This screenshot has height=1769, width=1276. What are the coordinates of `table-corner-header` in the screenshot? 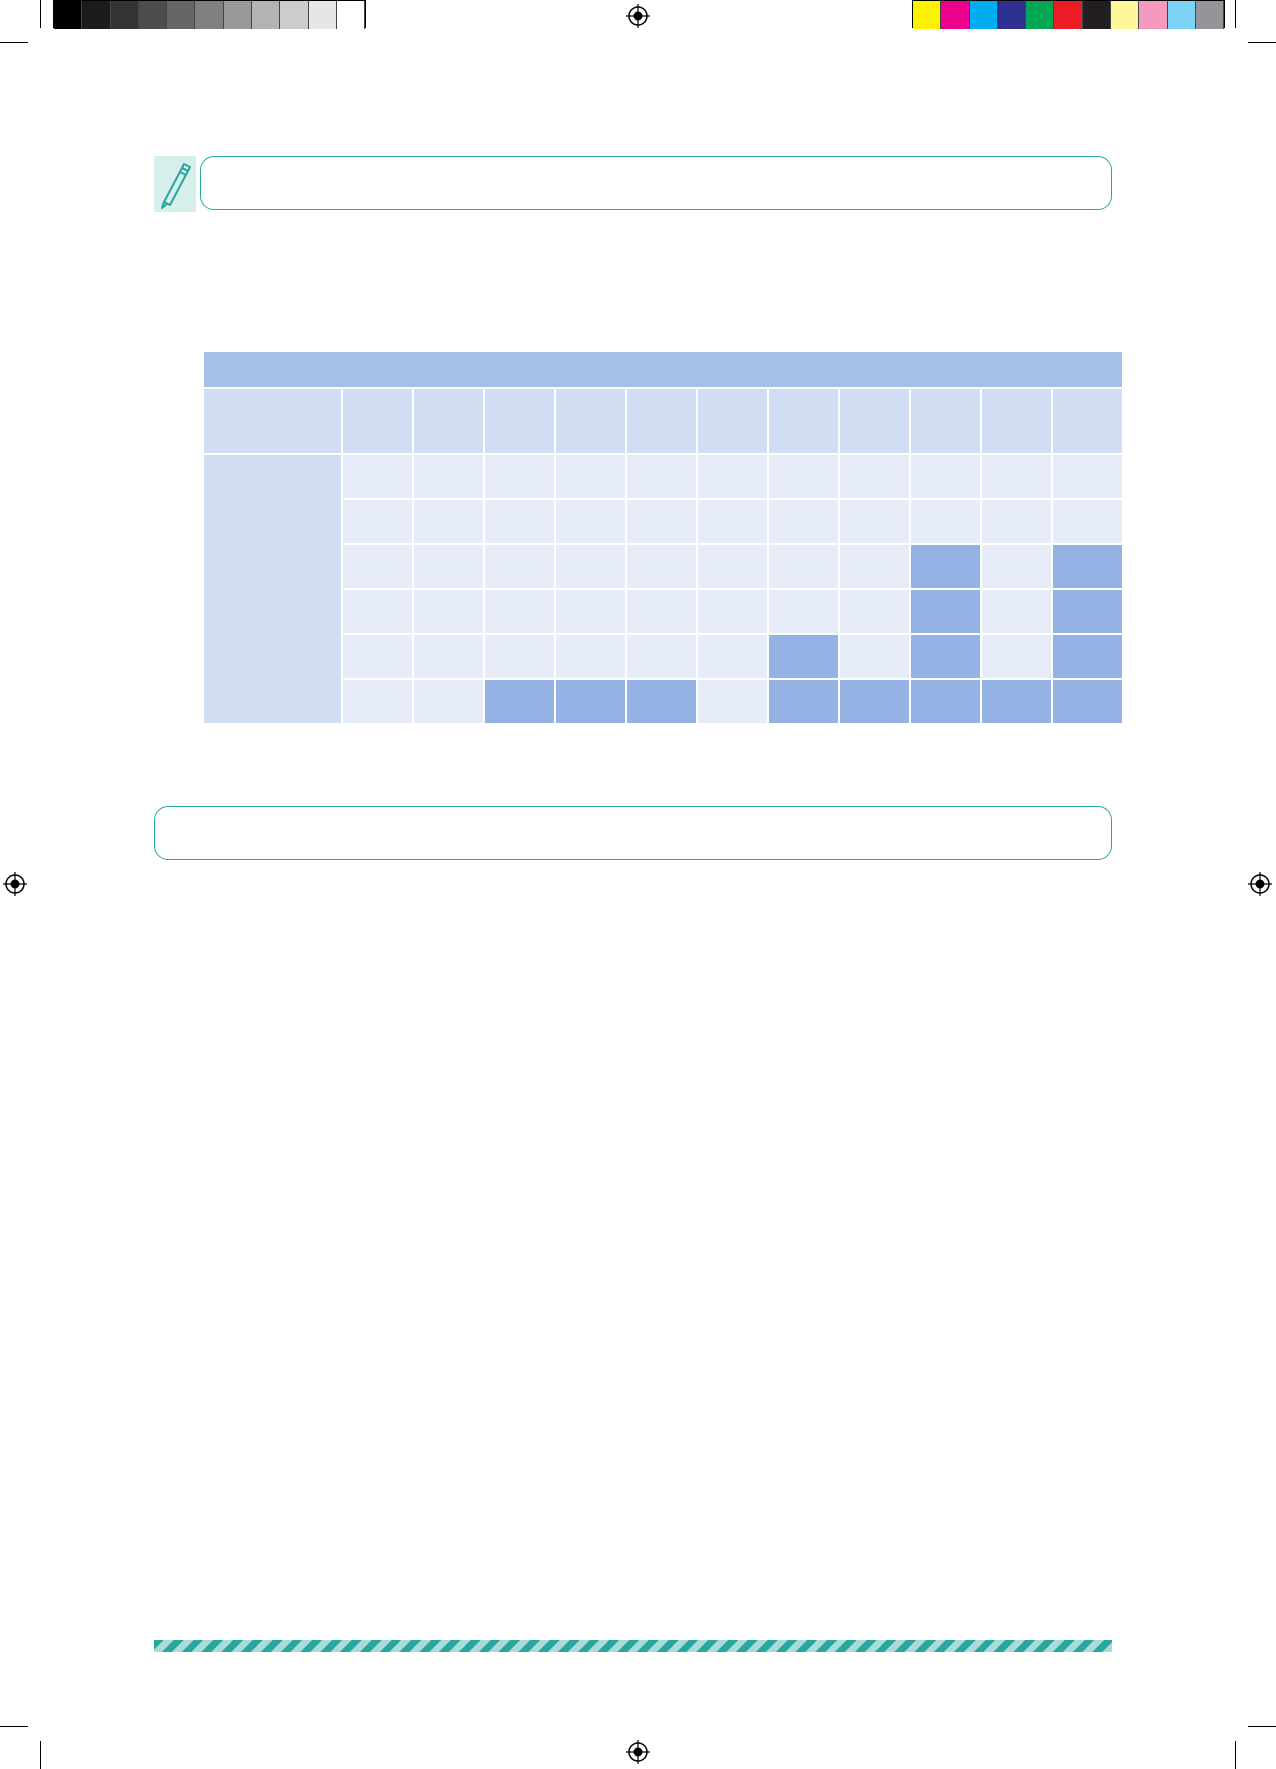 It's located at (272, 422).